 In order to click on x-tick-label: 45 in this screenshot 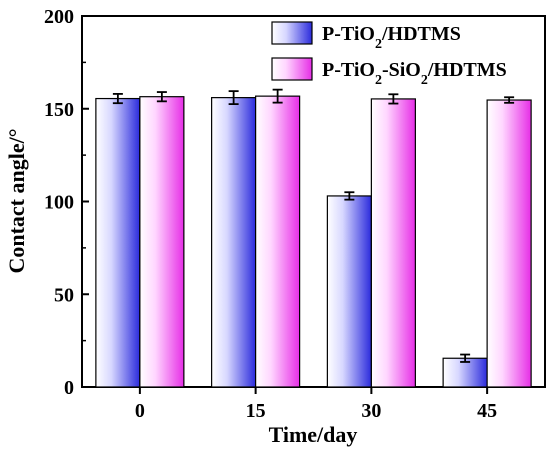, I will do `click(487, 411)`.